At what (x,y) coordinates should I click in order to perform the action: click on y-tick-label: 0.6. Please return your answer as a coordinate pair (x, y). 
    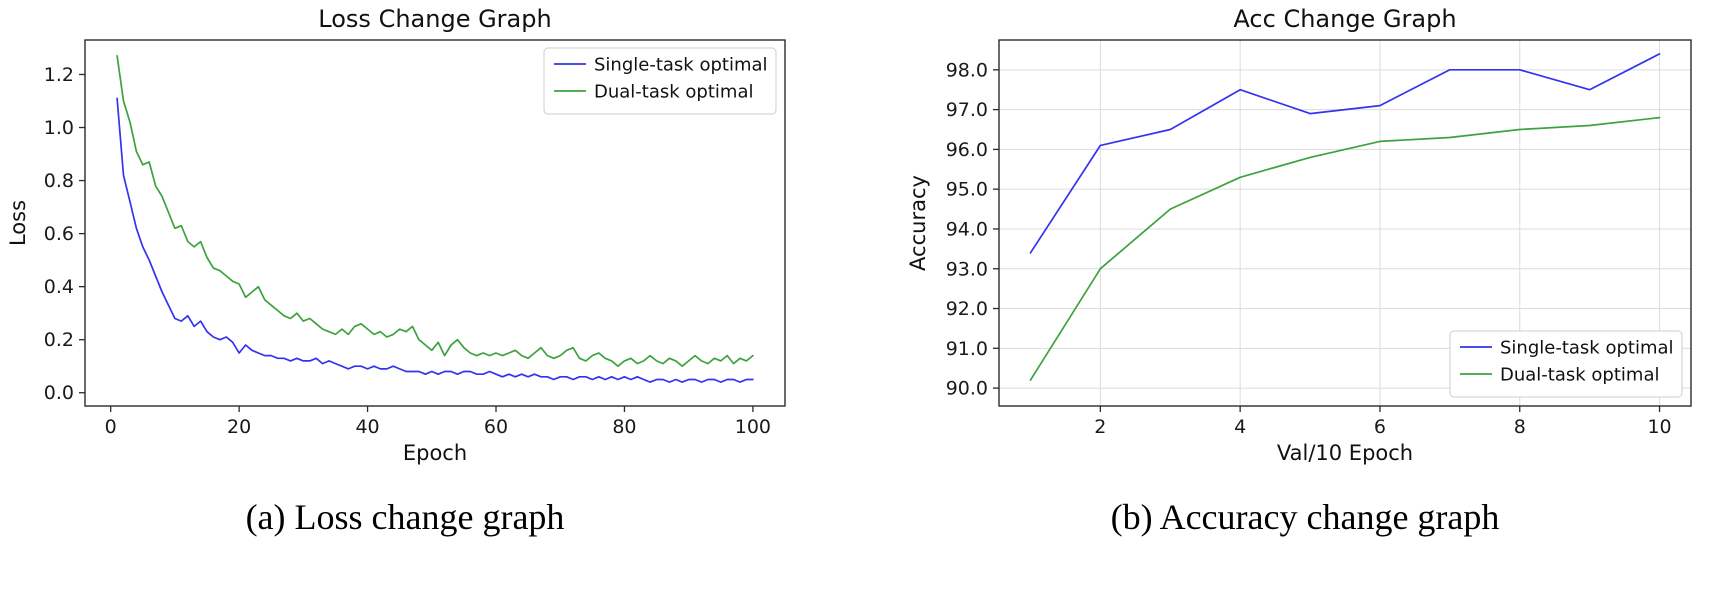
    Looking at the image, I should click on (59, 234).